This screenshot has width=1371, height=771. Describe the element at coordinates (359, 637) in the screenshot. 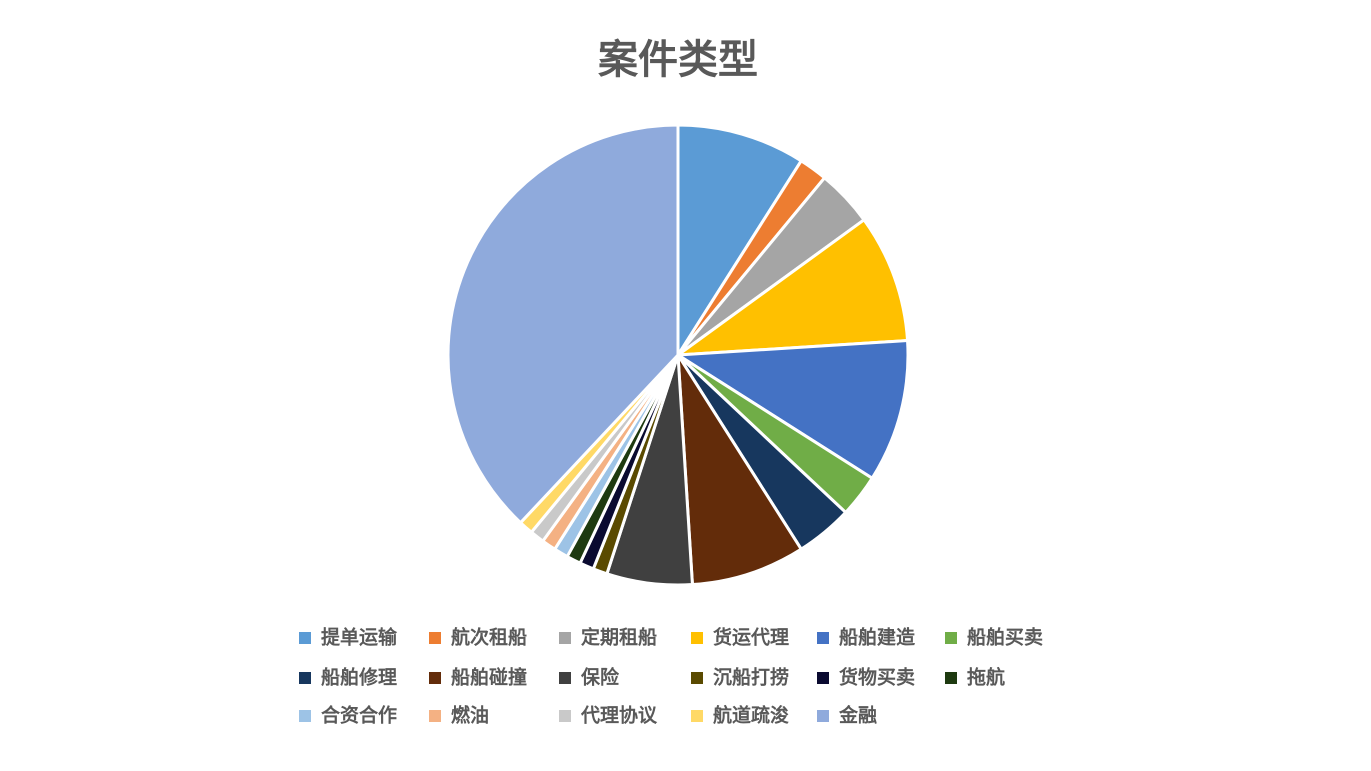

I see `legend-label: 提单运输` at that location.